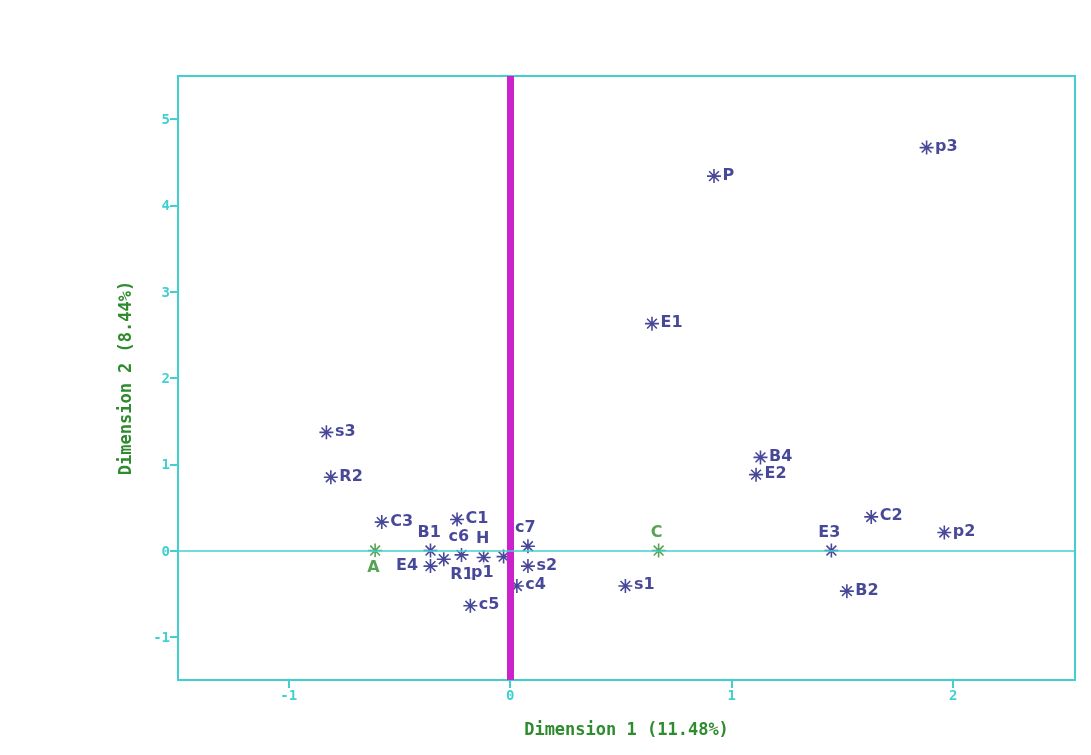 This screenshot has width=1091, height=755. What do you see at coordinates (964, 530) in the screenshot?
I see `data-label: p2` at bounding box center [964, 530].